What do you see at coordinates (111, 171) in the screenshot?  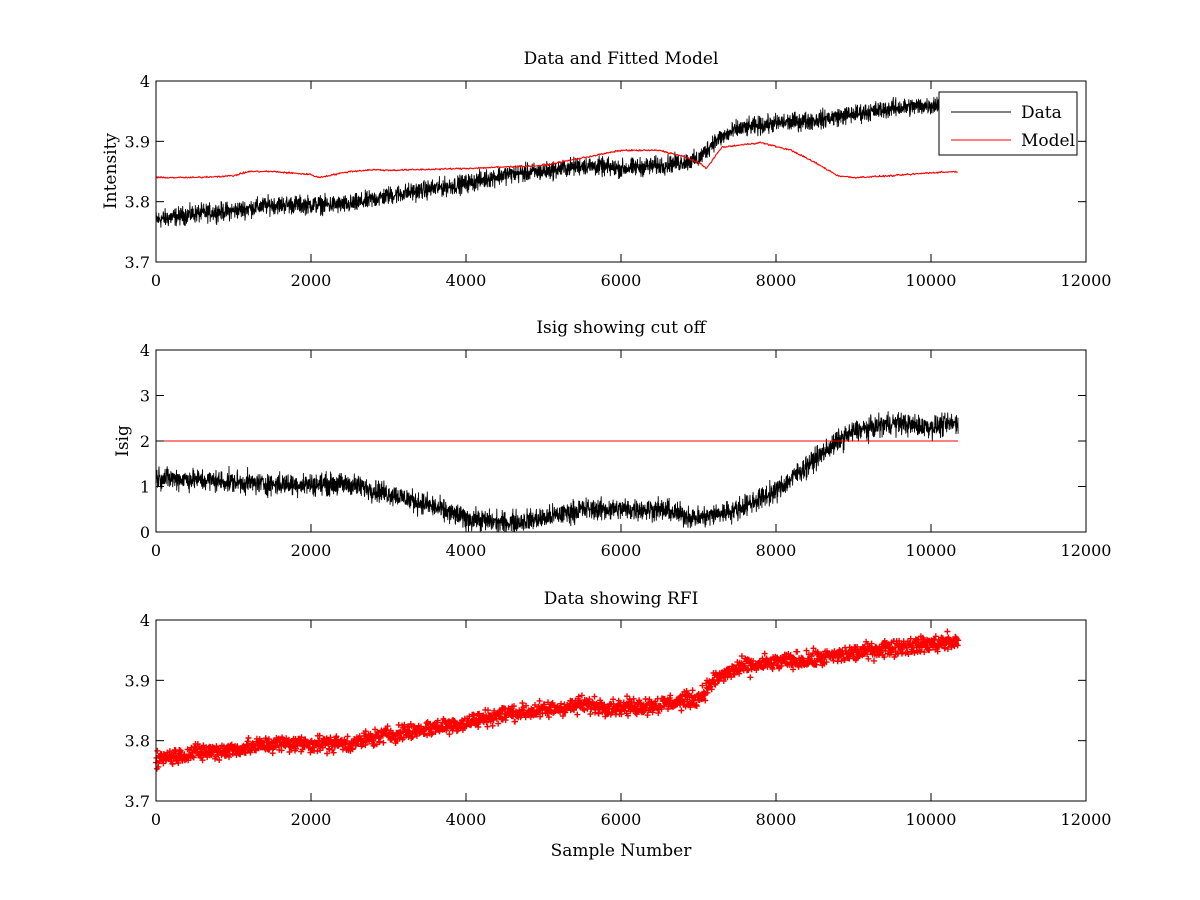 I see `subplot-1-ylabel: Intensity` at bounding box center [111, 171].